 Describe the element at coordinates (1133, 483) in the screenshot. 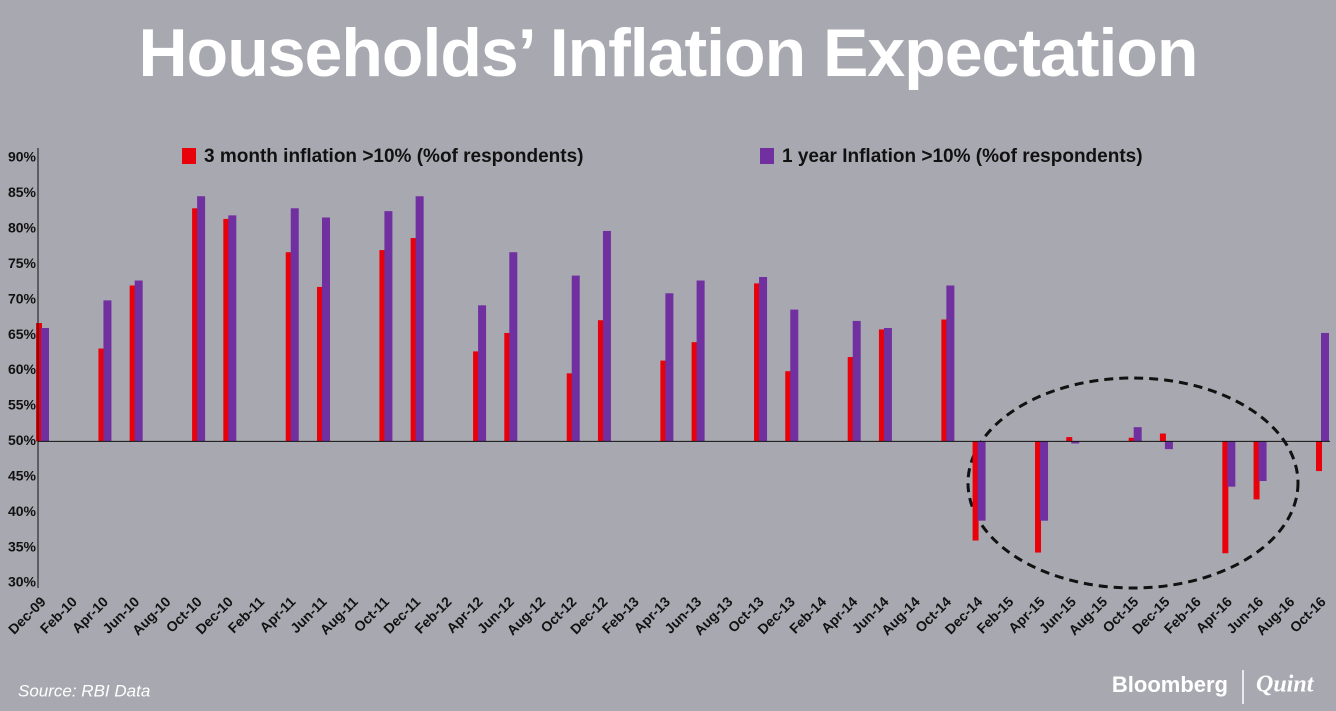

I see `highlight-ellipse` at that location.